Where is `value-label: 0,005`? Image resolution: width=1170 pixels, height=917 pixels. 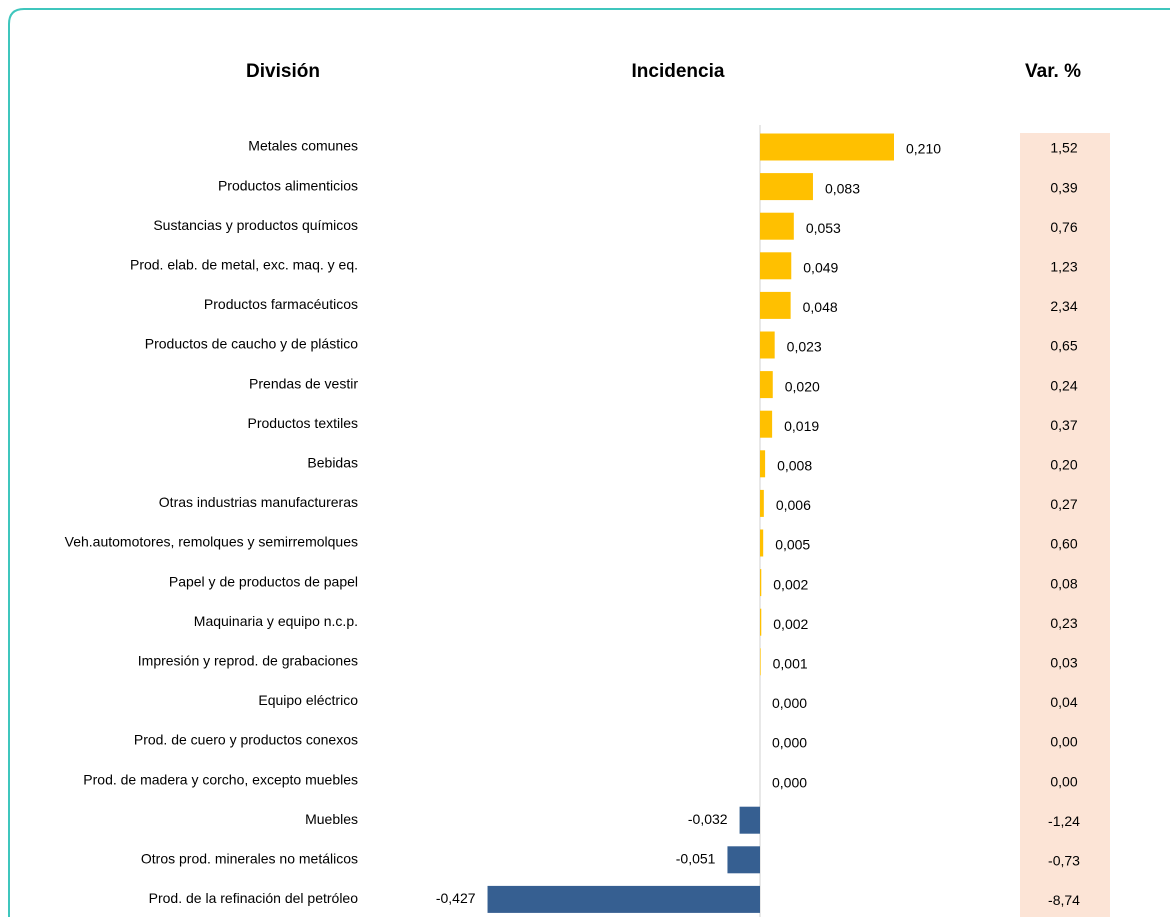 value-label: 0,005 is located at coordinates (792, 545).